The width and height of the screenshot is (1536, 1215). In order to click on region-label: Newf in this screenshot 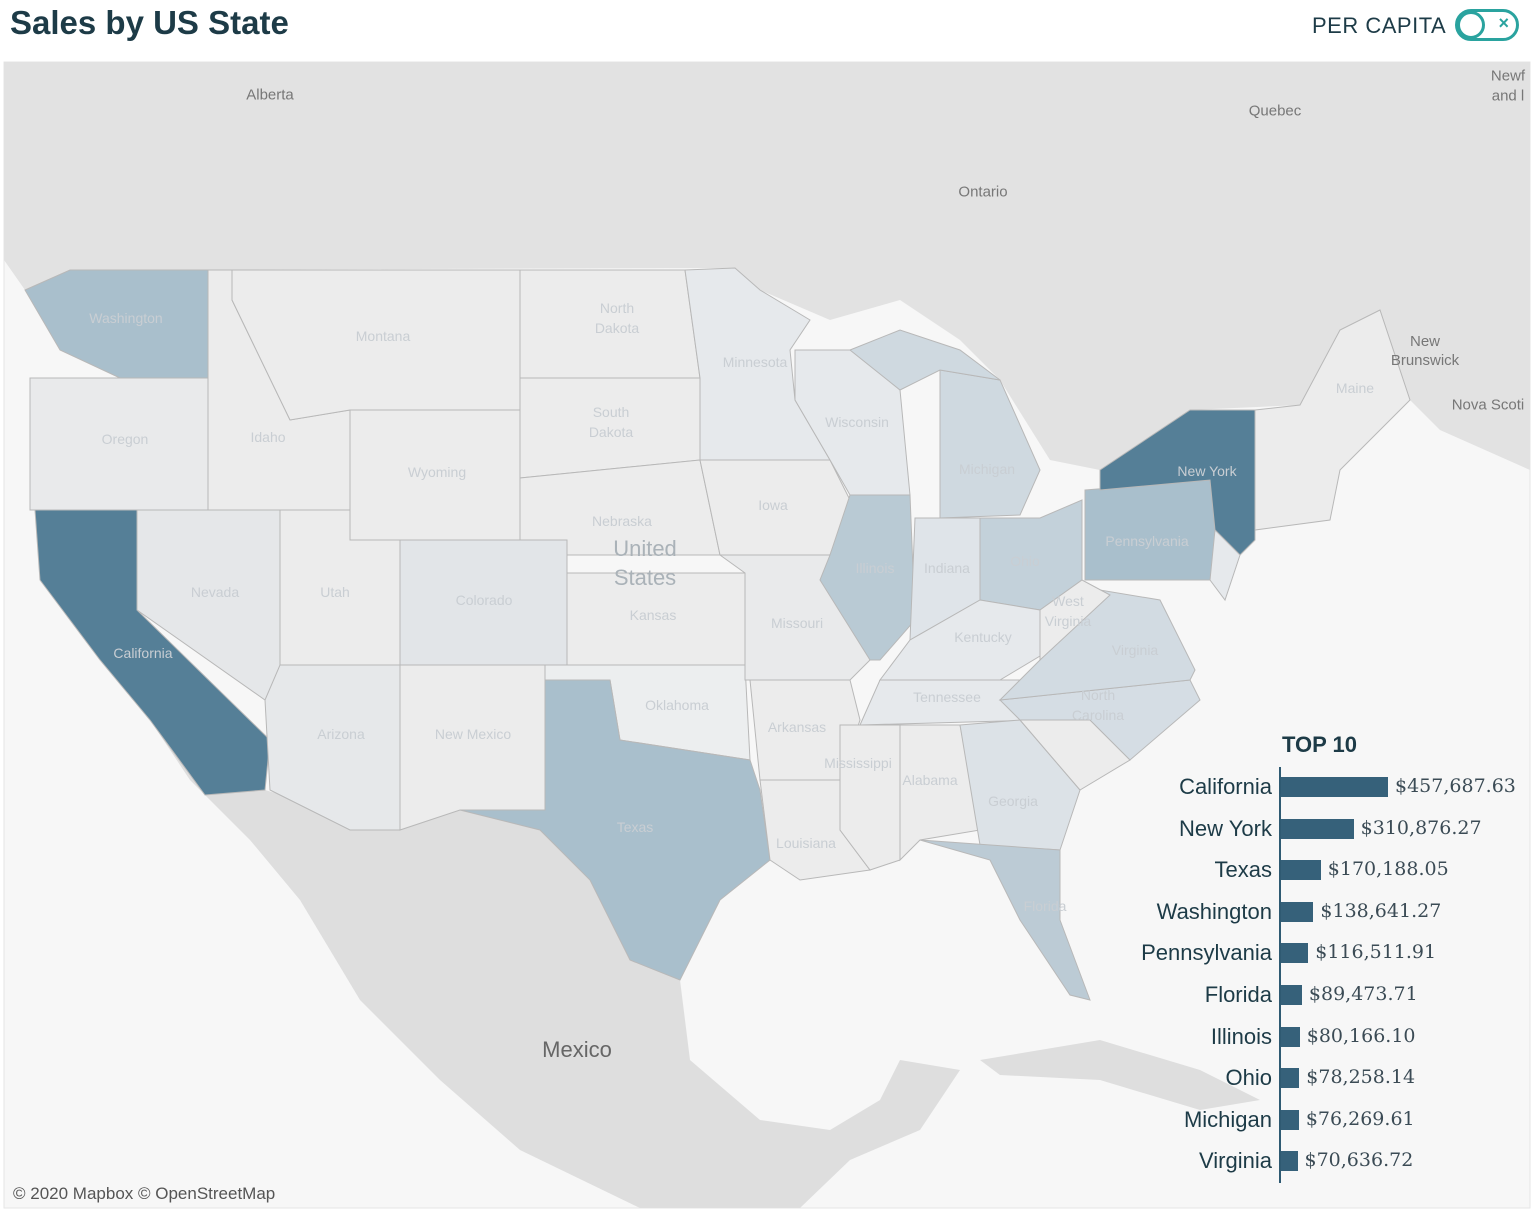, I will do `click(1508, 76)`.